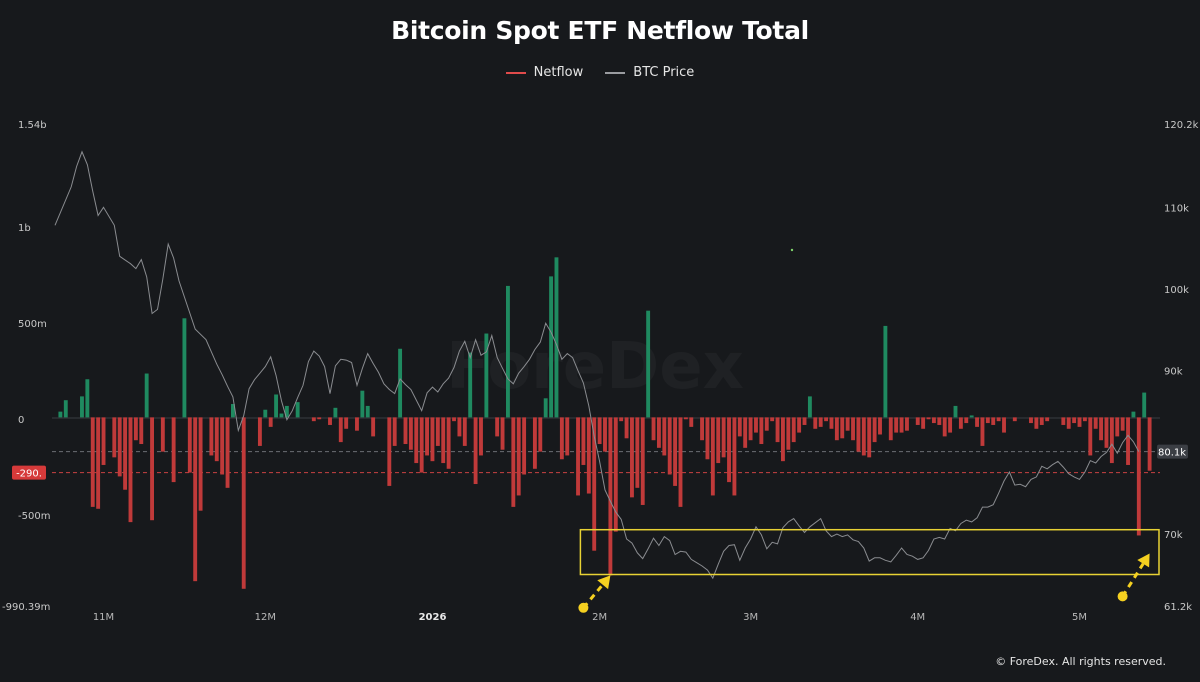  I want to click on chart-title: Bitcoin Spot ETF Netflow Total, so click(600, 30).